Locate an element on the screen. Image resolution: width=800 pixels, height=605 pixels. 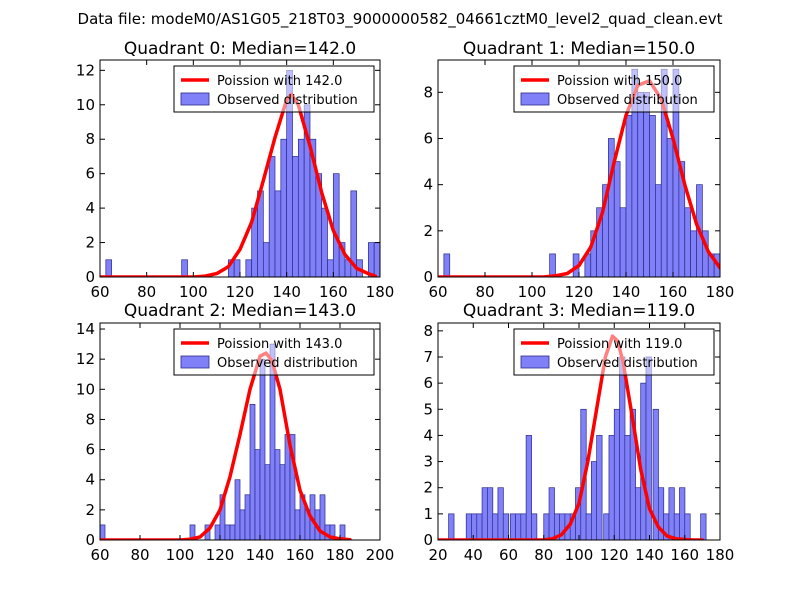
quadrant-2-title: Quadrant 2: Median=143.0 is located at coordinates (240, 311).